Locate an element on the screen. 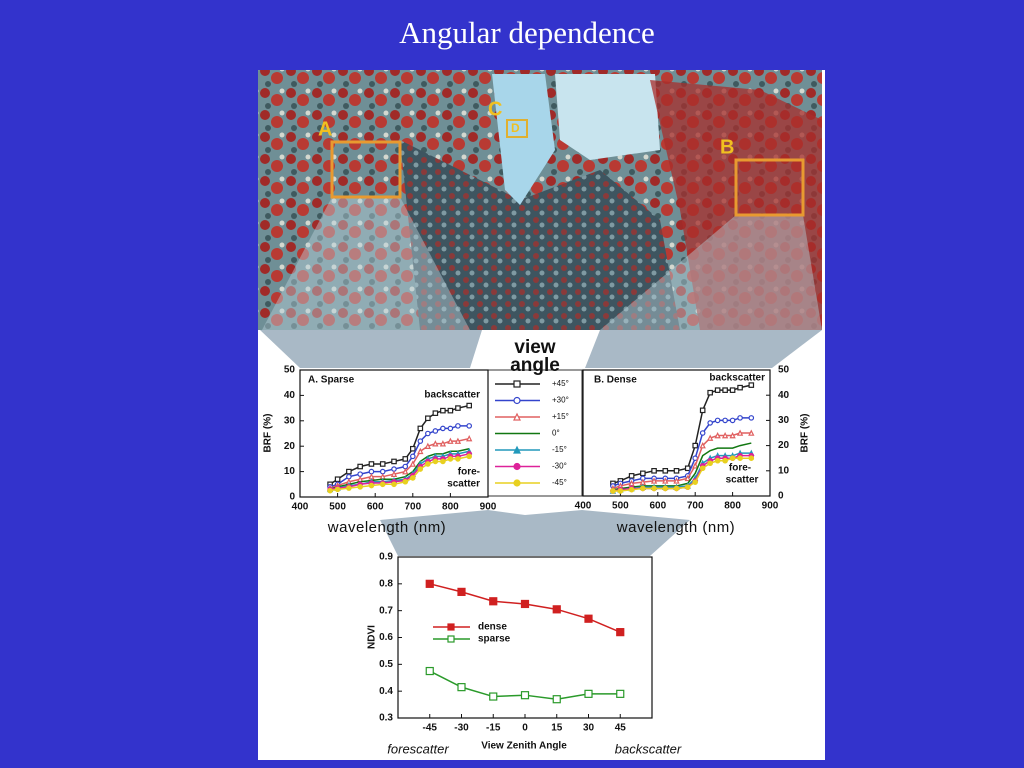  y-tick-label: 50 is located at coordinates (784, 370).